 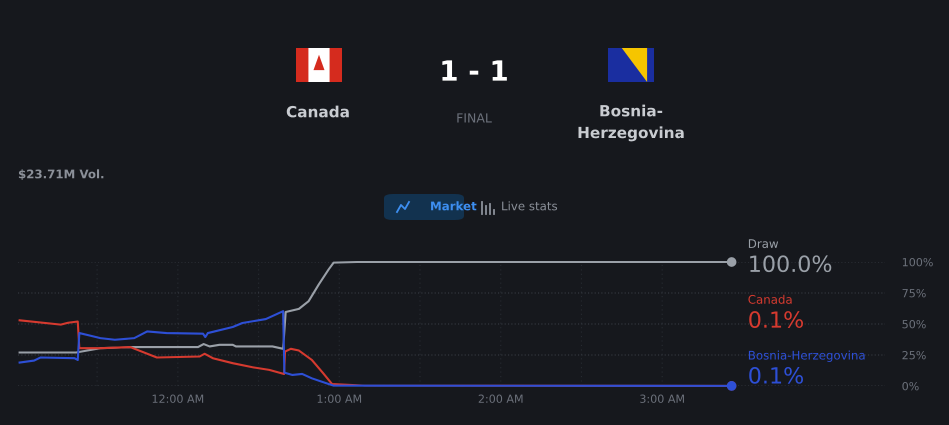 I want to click on text: Live stats, so click(x=530, y=205).